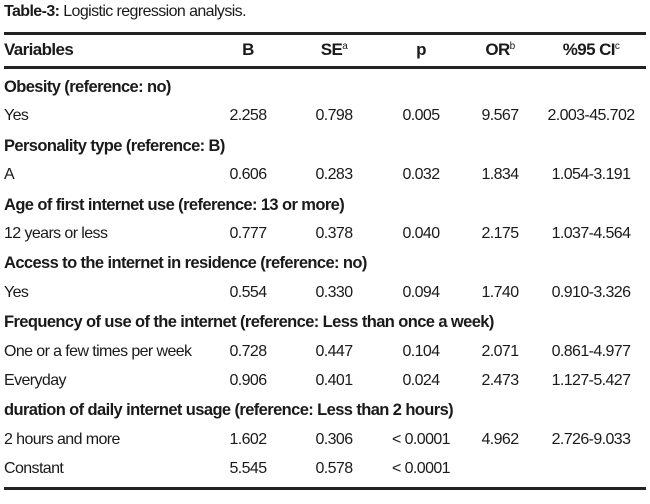  I want to click on table-row: Yes 2.258 0.798 0.005 9.567 2.003-45.702, so click(325, 116).